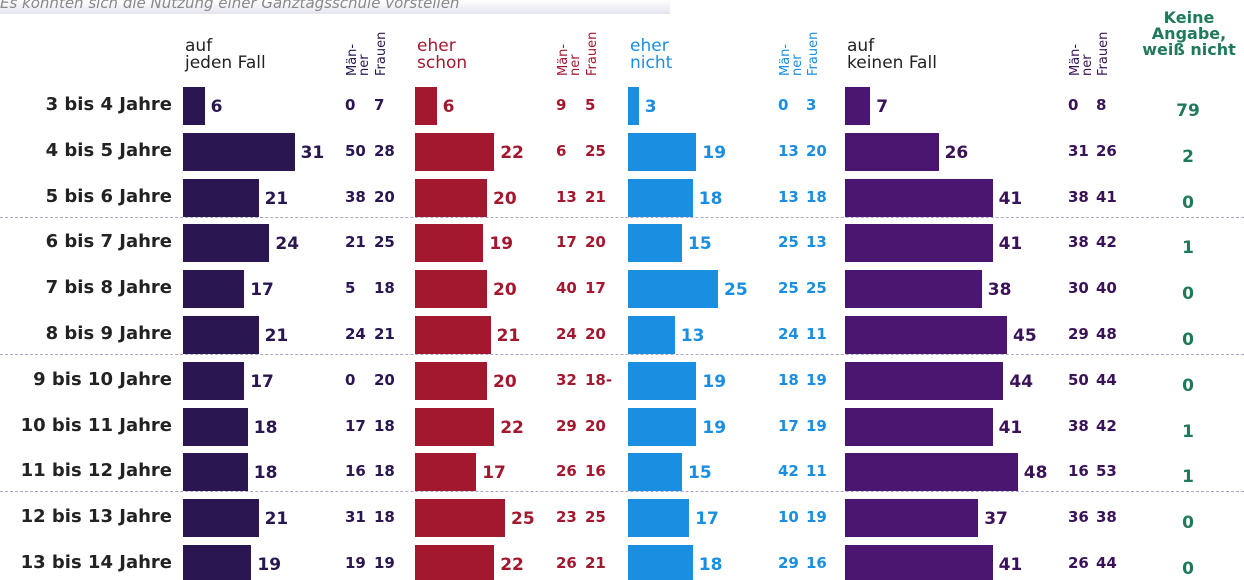  I want to click on value-label: 20, so click(505, 290).